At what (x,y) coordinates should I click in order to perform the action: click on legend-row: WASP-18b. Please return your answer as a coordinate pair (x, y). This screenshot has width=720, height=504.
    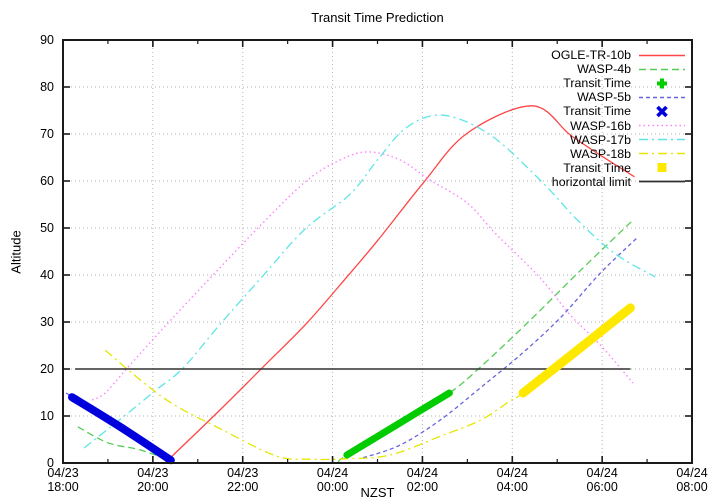
    Looking at the image, I should click on (618, 154).